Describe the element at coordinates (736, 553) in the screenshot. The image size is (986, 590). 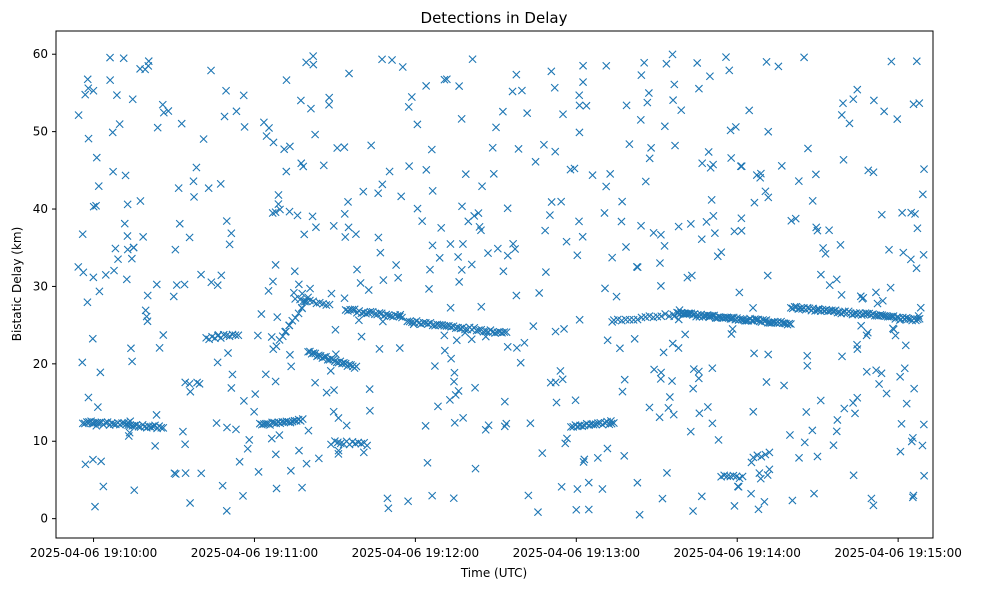
I see `x-tick-label: 2025-04-06 19:14:00` at that location.